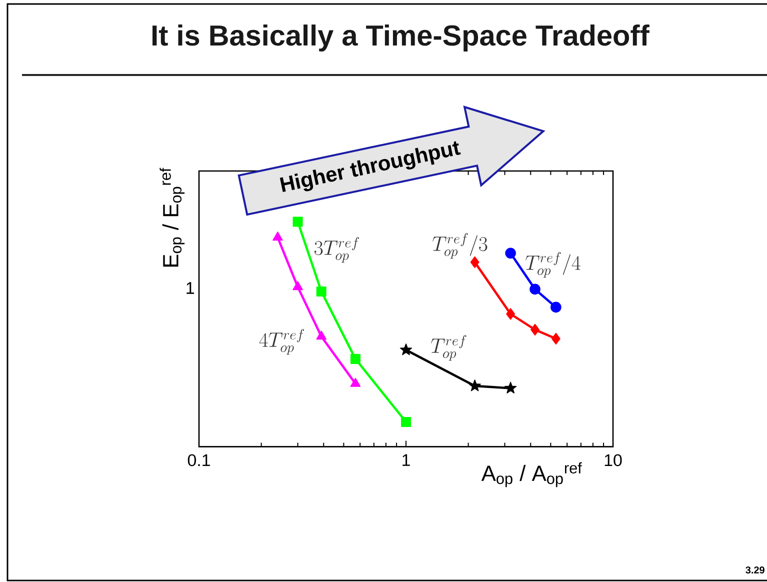  Describe the element at coordinates (401, 38) in the screenshot. I see `chart-title: It is Basically a Time-Space Tradeoff` at that location.